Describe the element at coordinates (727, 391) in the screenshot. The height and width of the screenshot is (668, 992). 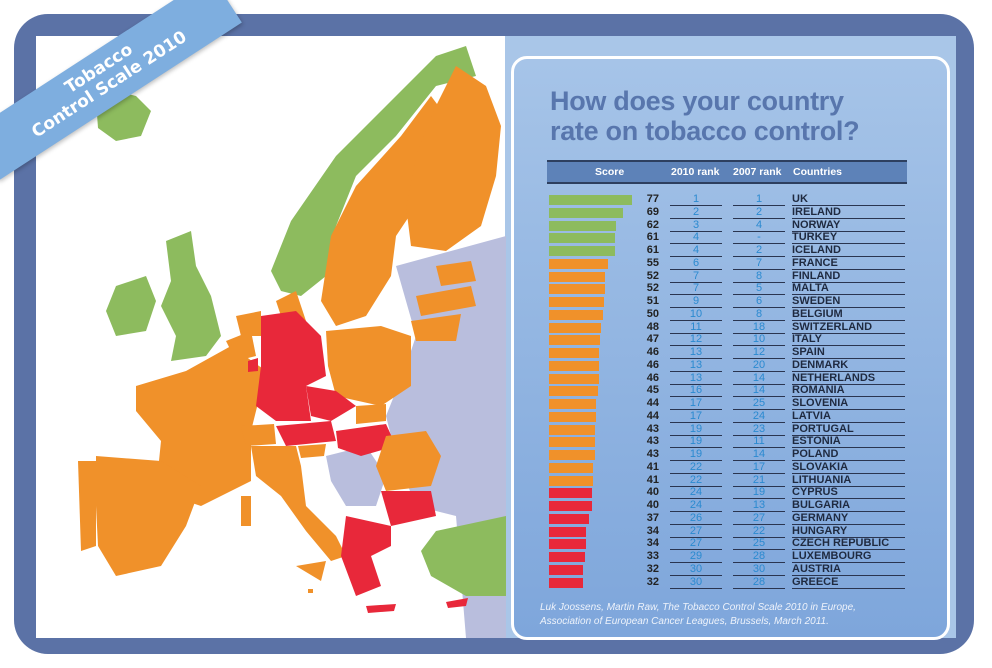
I see `table-row: 45 16 14 ROMANIA` at that location.